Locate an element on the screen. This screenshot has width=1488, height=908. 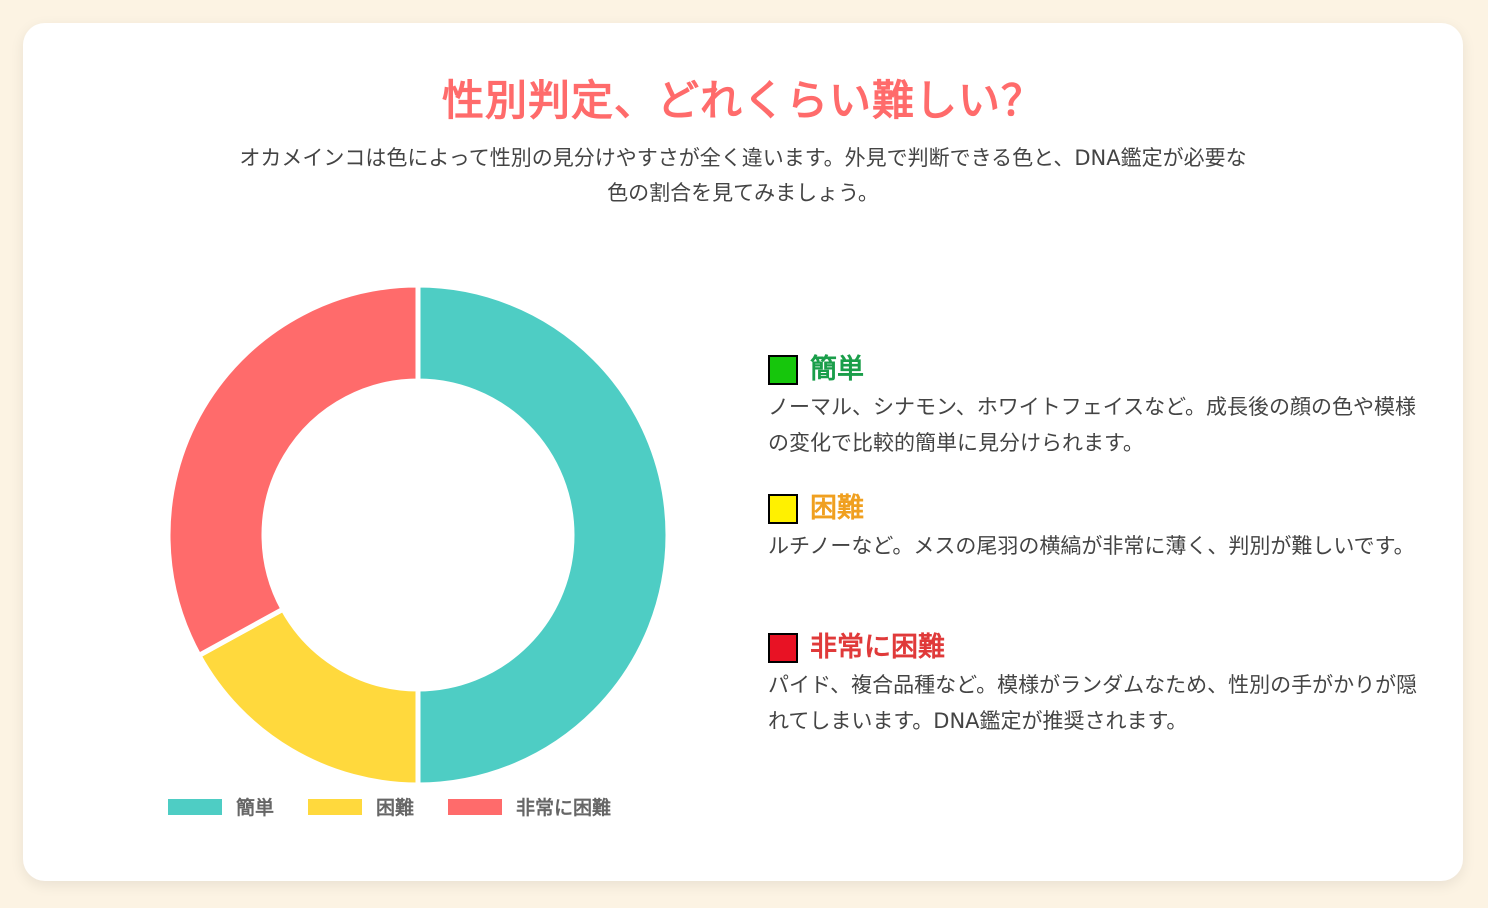
slice-easy is located at coordinates (543, 535).